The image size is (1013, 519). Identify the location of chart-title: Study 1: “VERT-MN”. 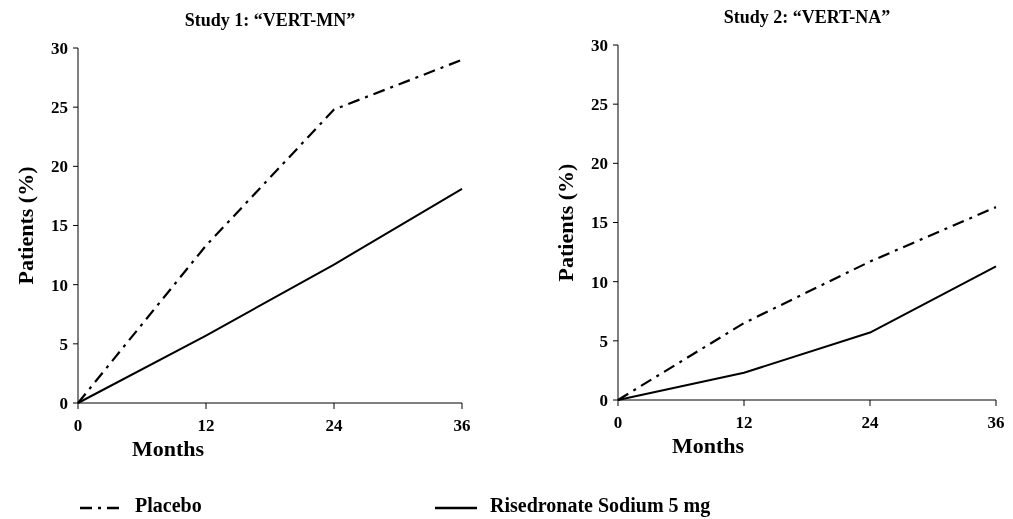
(270, 20).